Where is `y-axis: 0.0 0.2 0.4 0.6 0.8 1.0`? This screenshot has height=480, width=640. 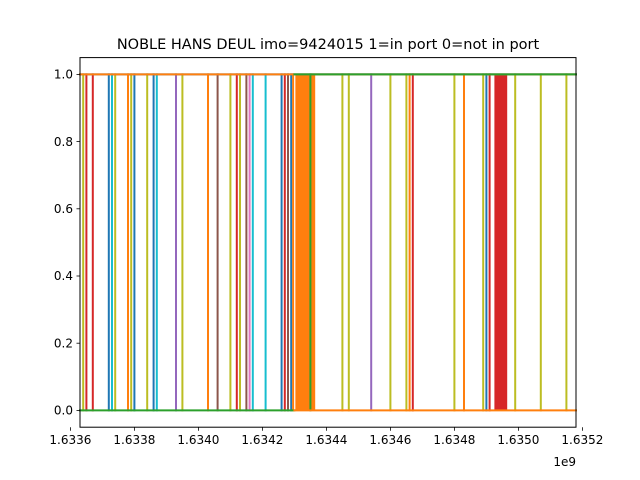 y-axis: 0.0 0.2 0.4 0.6 0.8 1.0 is located at coordinates (67, 243).